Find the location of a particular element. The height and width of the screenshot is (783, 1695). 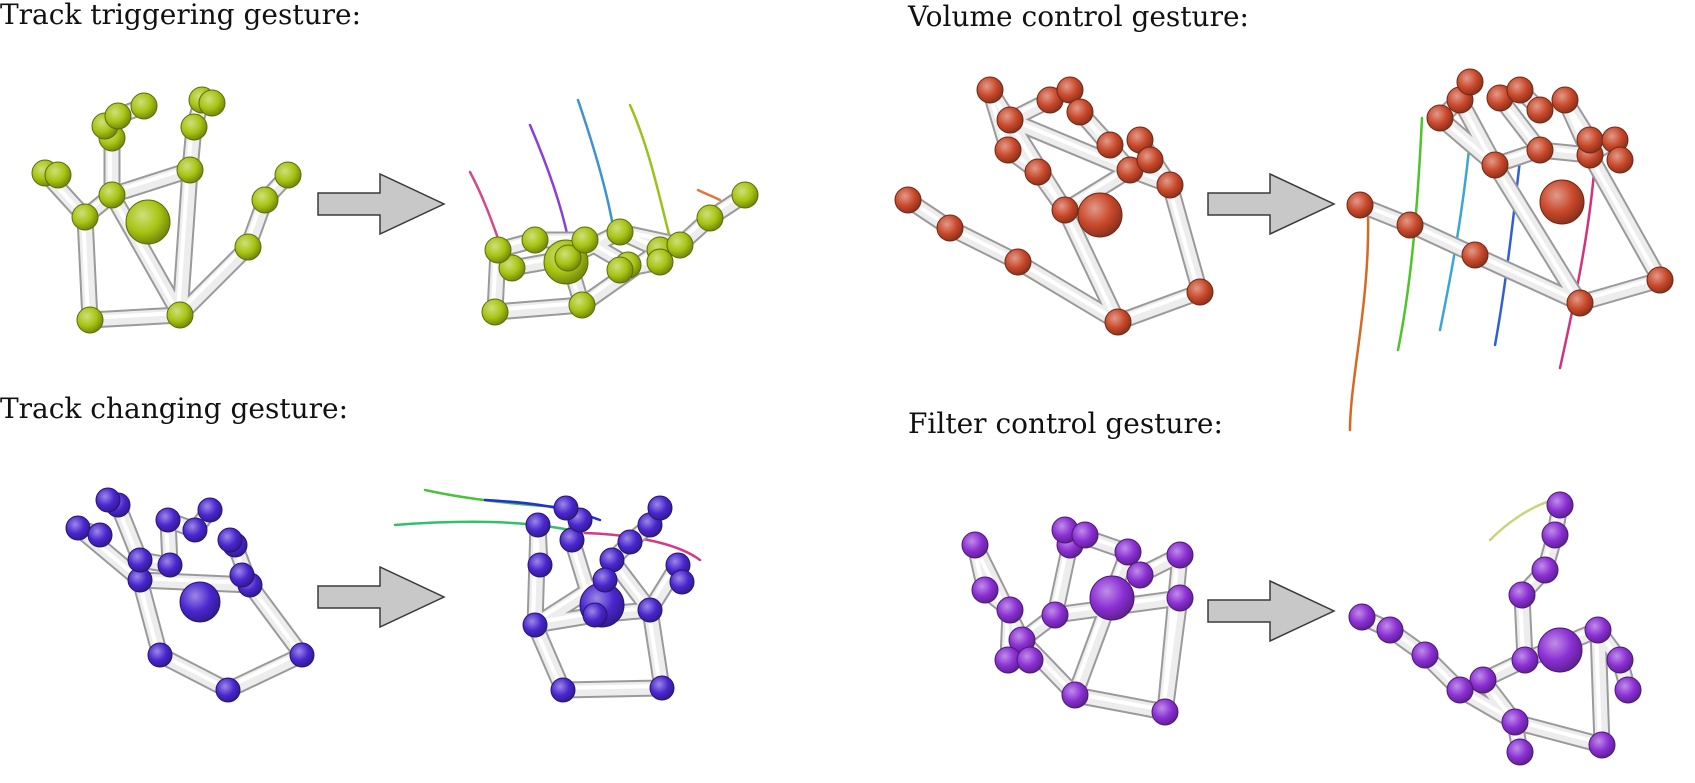

track-changing-title: Track changing gesture: is located at coordinates (174, 408).